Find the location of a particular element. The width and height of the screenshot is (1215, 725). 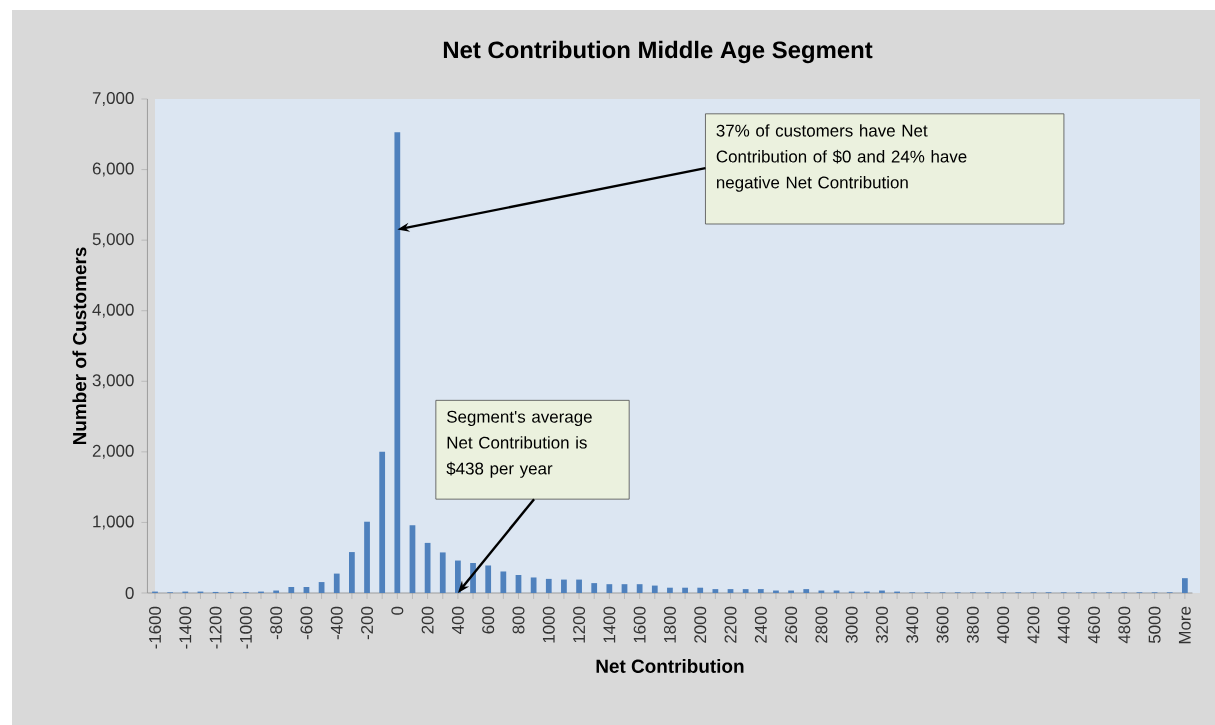

x-tick-label: 800 is located at coordinates (518, 620).